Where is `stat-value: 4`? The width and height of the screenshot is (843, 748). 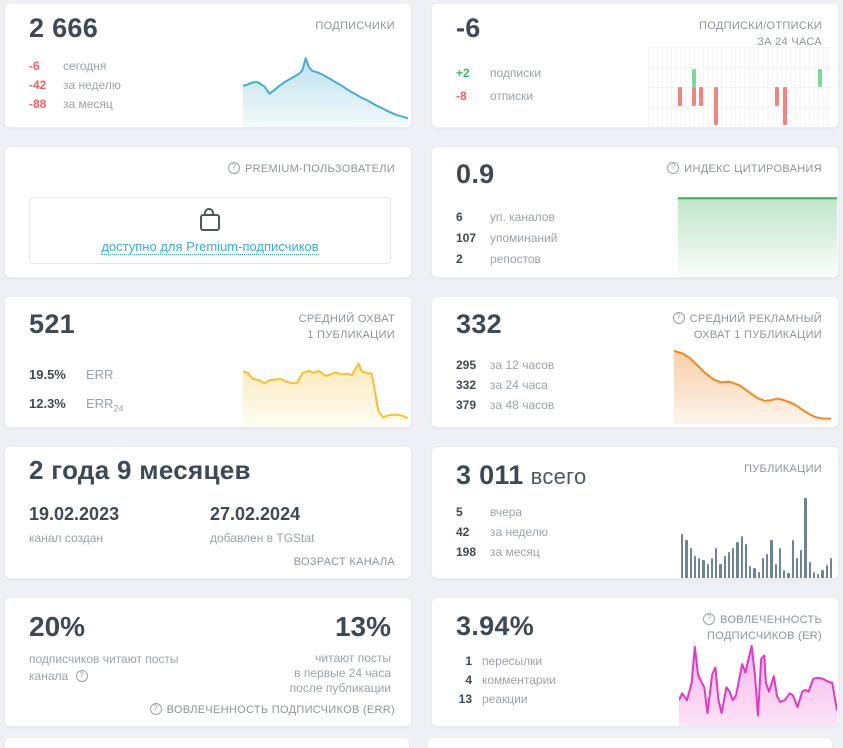
stat-value: 4 is located at coordinates (468, 680).